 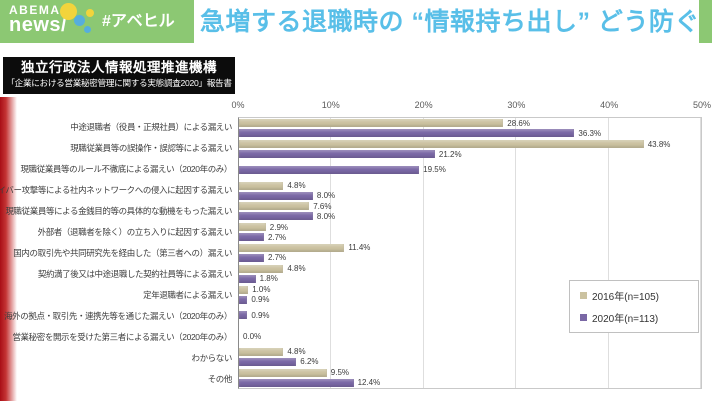 I want to click on x-axis: 0% 10% 20% 30% 40% 50%, so click(x=471, y=106).